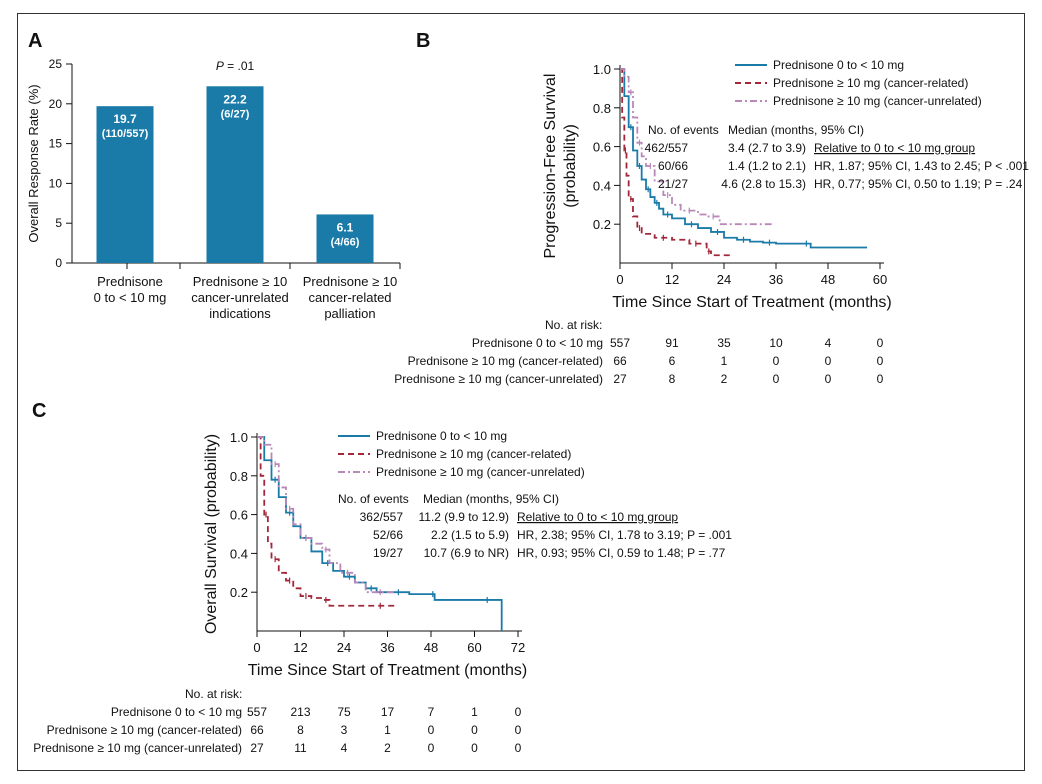 The height and width of the screenshot is (784, 1042). What do you see at coordinates (239, 592) in the screenshot?
I see `panel-c-y-tick-label: 0.2` at bounding box center [239, 592].